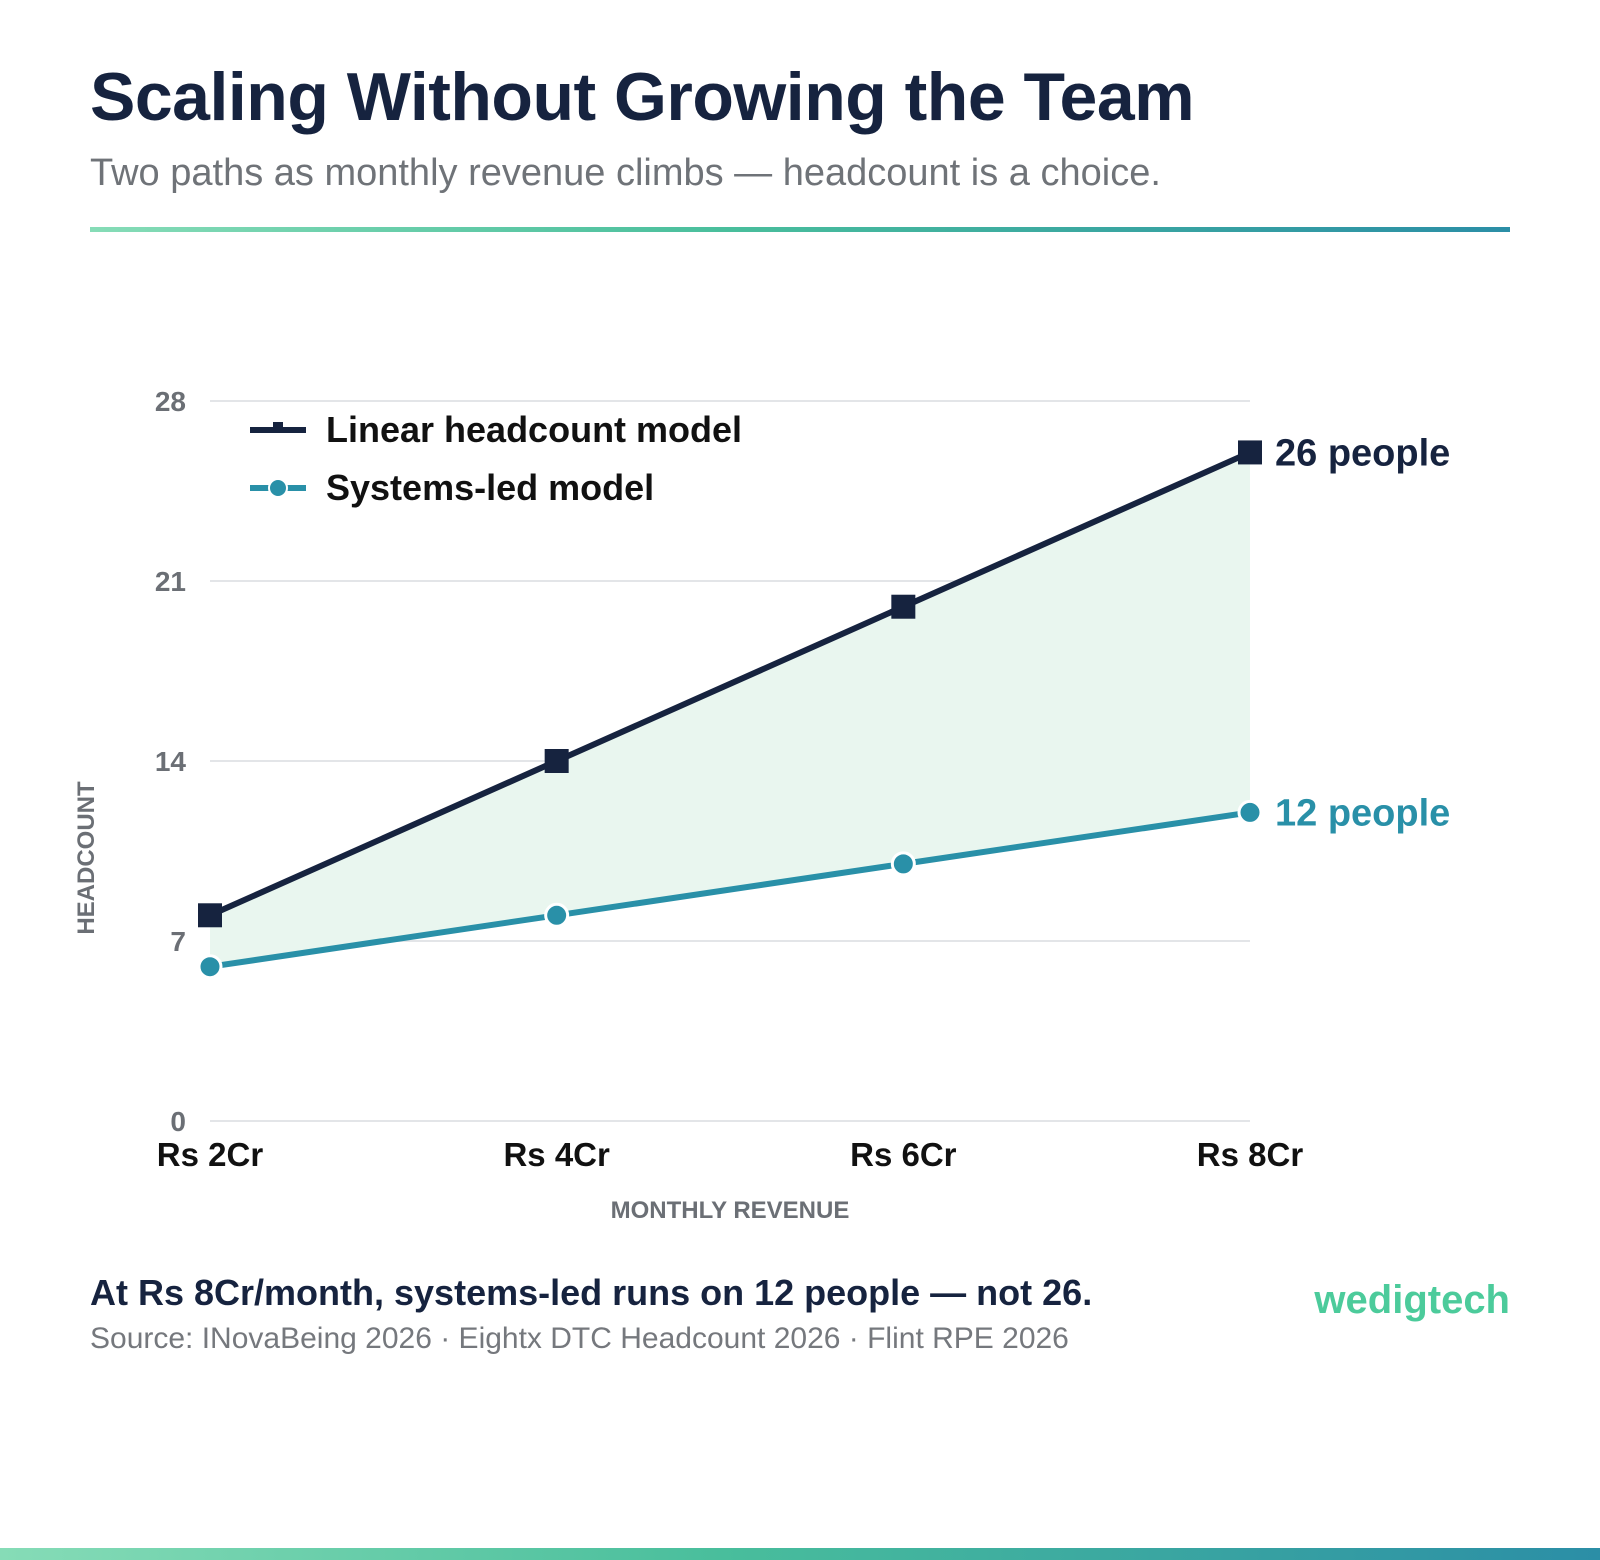  Describe the element at coordinates (86, 858) in the screenshot. I see `y-axis-title: HEADCOUNT` at that location.